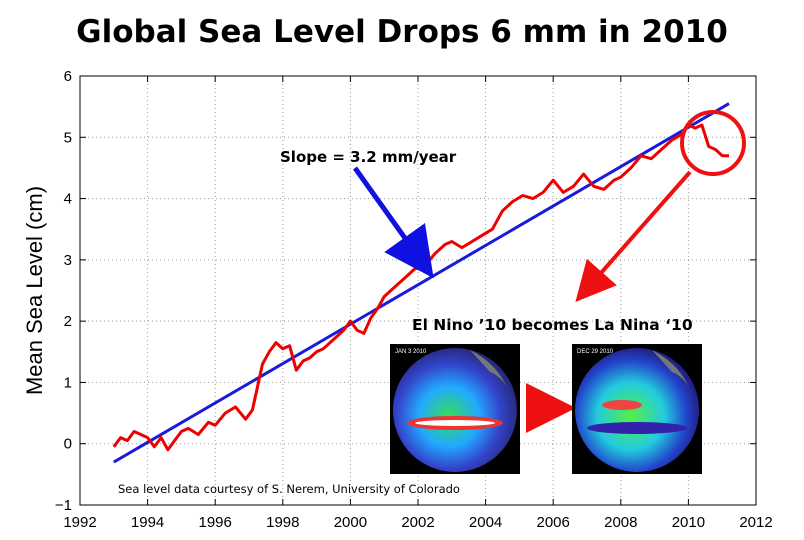  Describe the element at coordinates (402, 32) in the screenshot. I see `chart-title: Global Sea Level Drops 6 mm in 2010` at that location.